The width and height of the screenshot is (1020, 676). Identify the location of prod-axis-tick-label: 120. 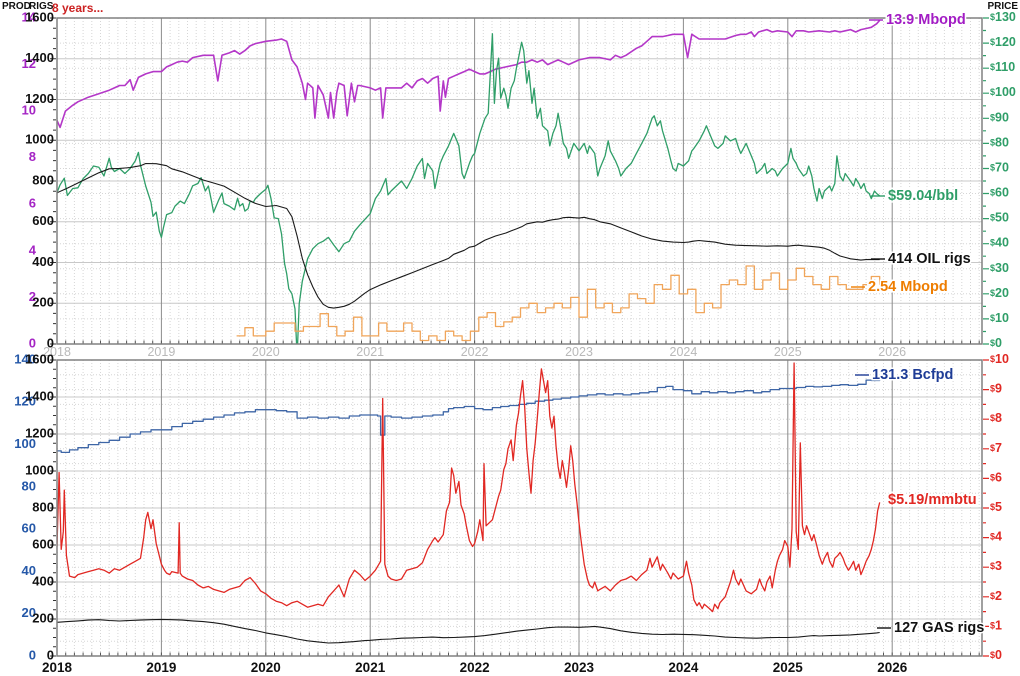
(25, 401).